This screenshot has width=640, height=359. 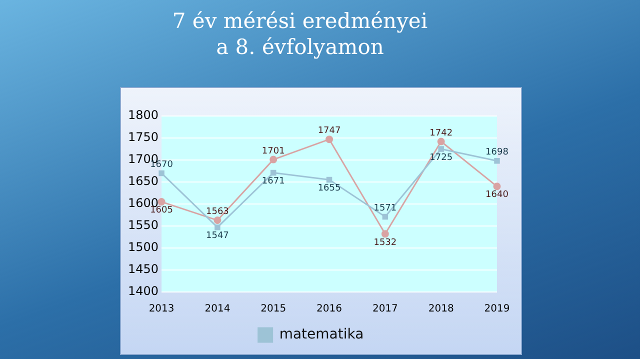 I want to click on y-tick-label: 1450, so click(x=143, y=269).